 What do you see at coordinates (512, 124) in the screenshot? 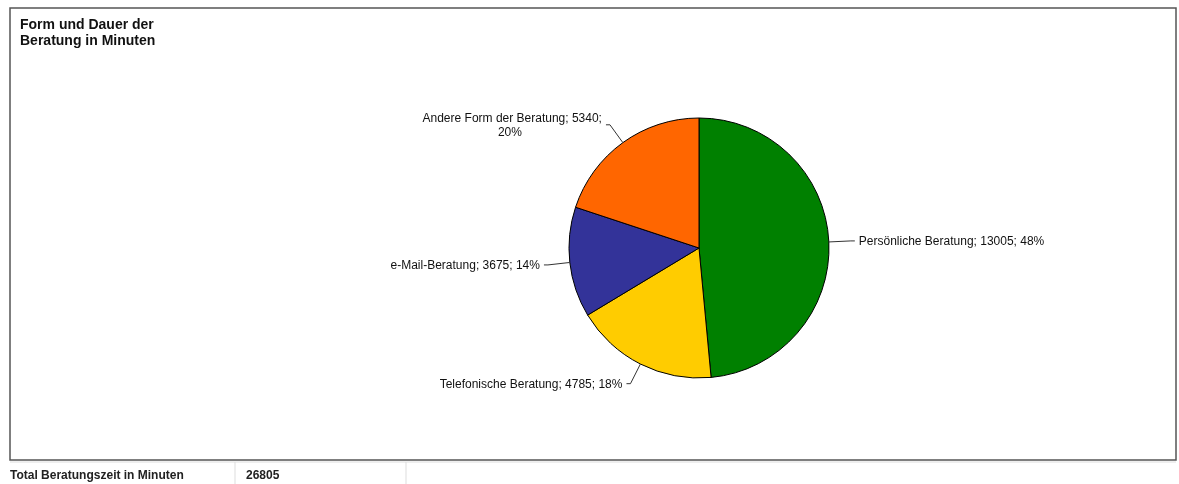
I see `slice-label: Andere Form der Beratung; 5340; 20%` at bounding box center [512, 124].